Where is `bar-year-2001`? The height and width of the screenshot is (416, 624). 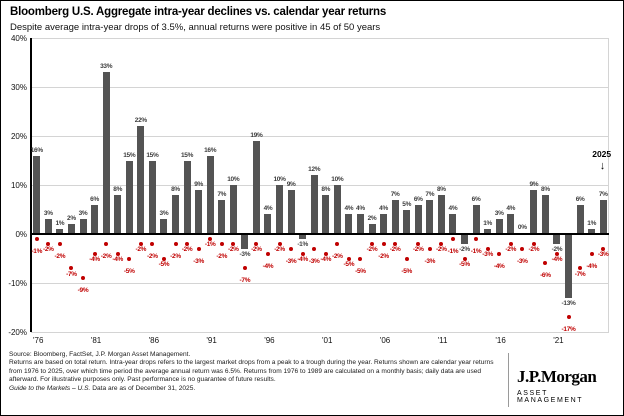
bar-year-2001 is located at coordinates (326, 214).